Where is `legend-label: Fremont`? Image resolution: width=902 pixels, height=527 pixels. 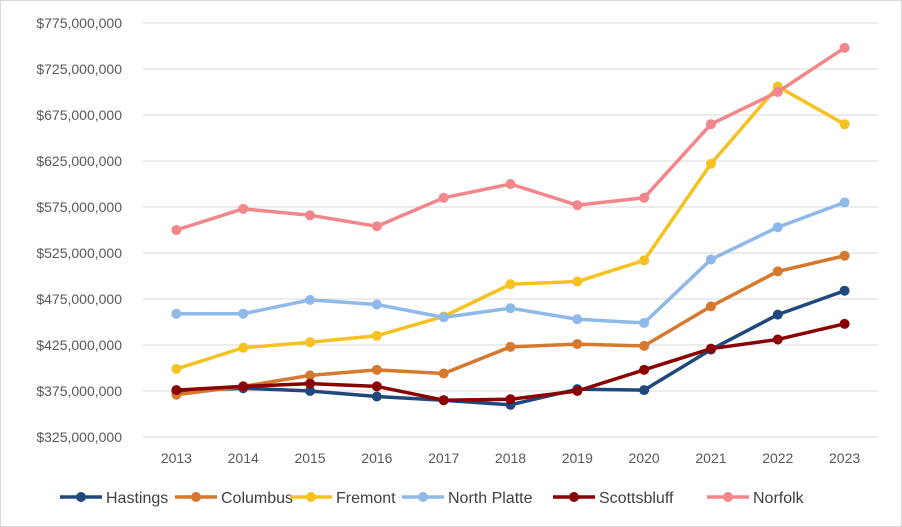
legend-label: Fremont is located at coordinates (366, 498).